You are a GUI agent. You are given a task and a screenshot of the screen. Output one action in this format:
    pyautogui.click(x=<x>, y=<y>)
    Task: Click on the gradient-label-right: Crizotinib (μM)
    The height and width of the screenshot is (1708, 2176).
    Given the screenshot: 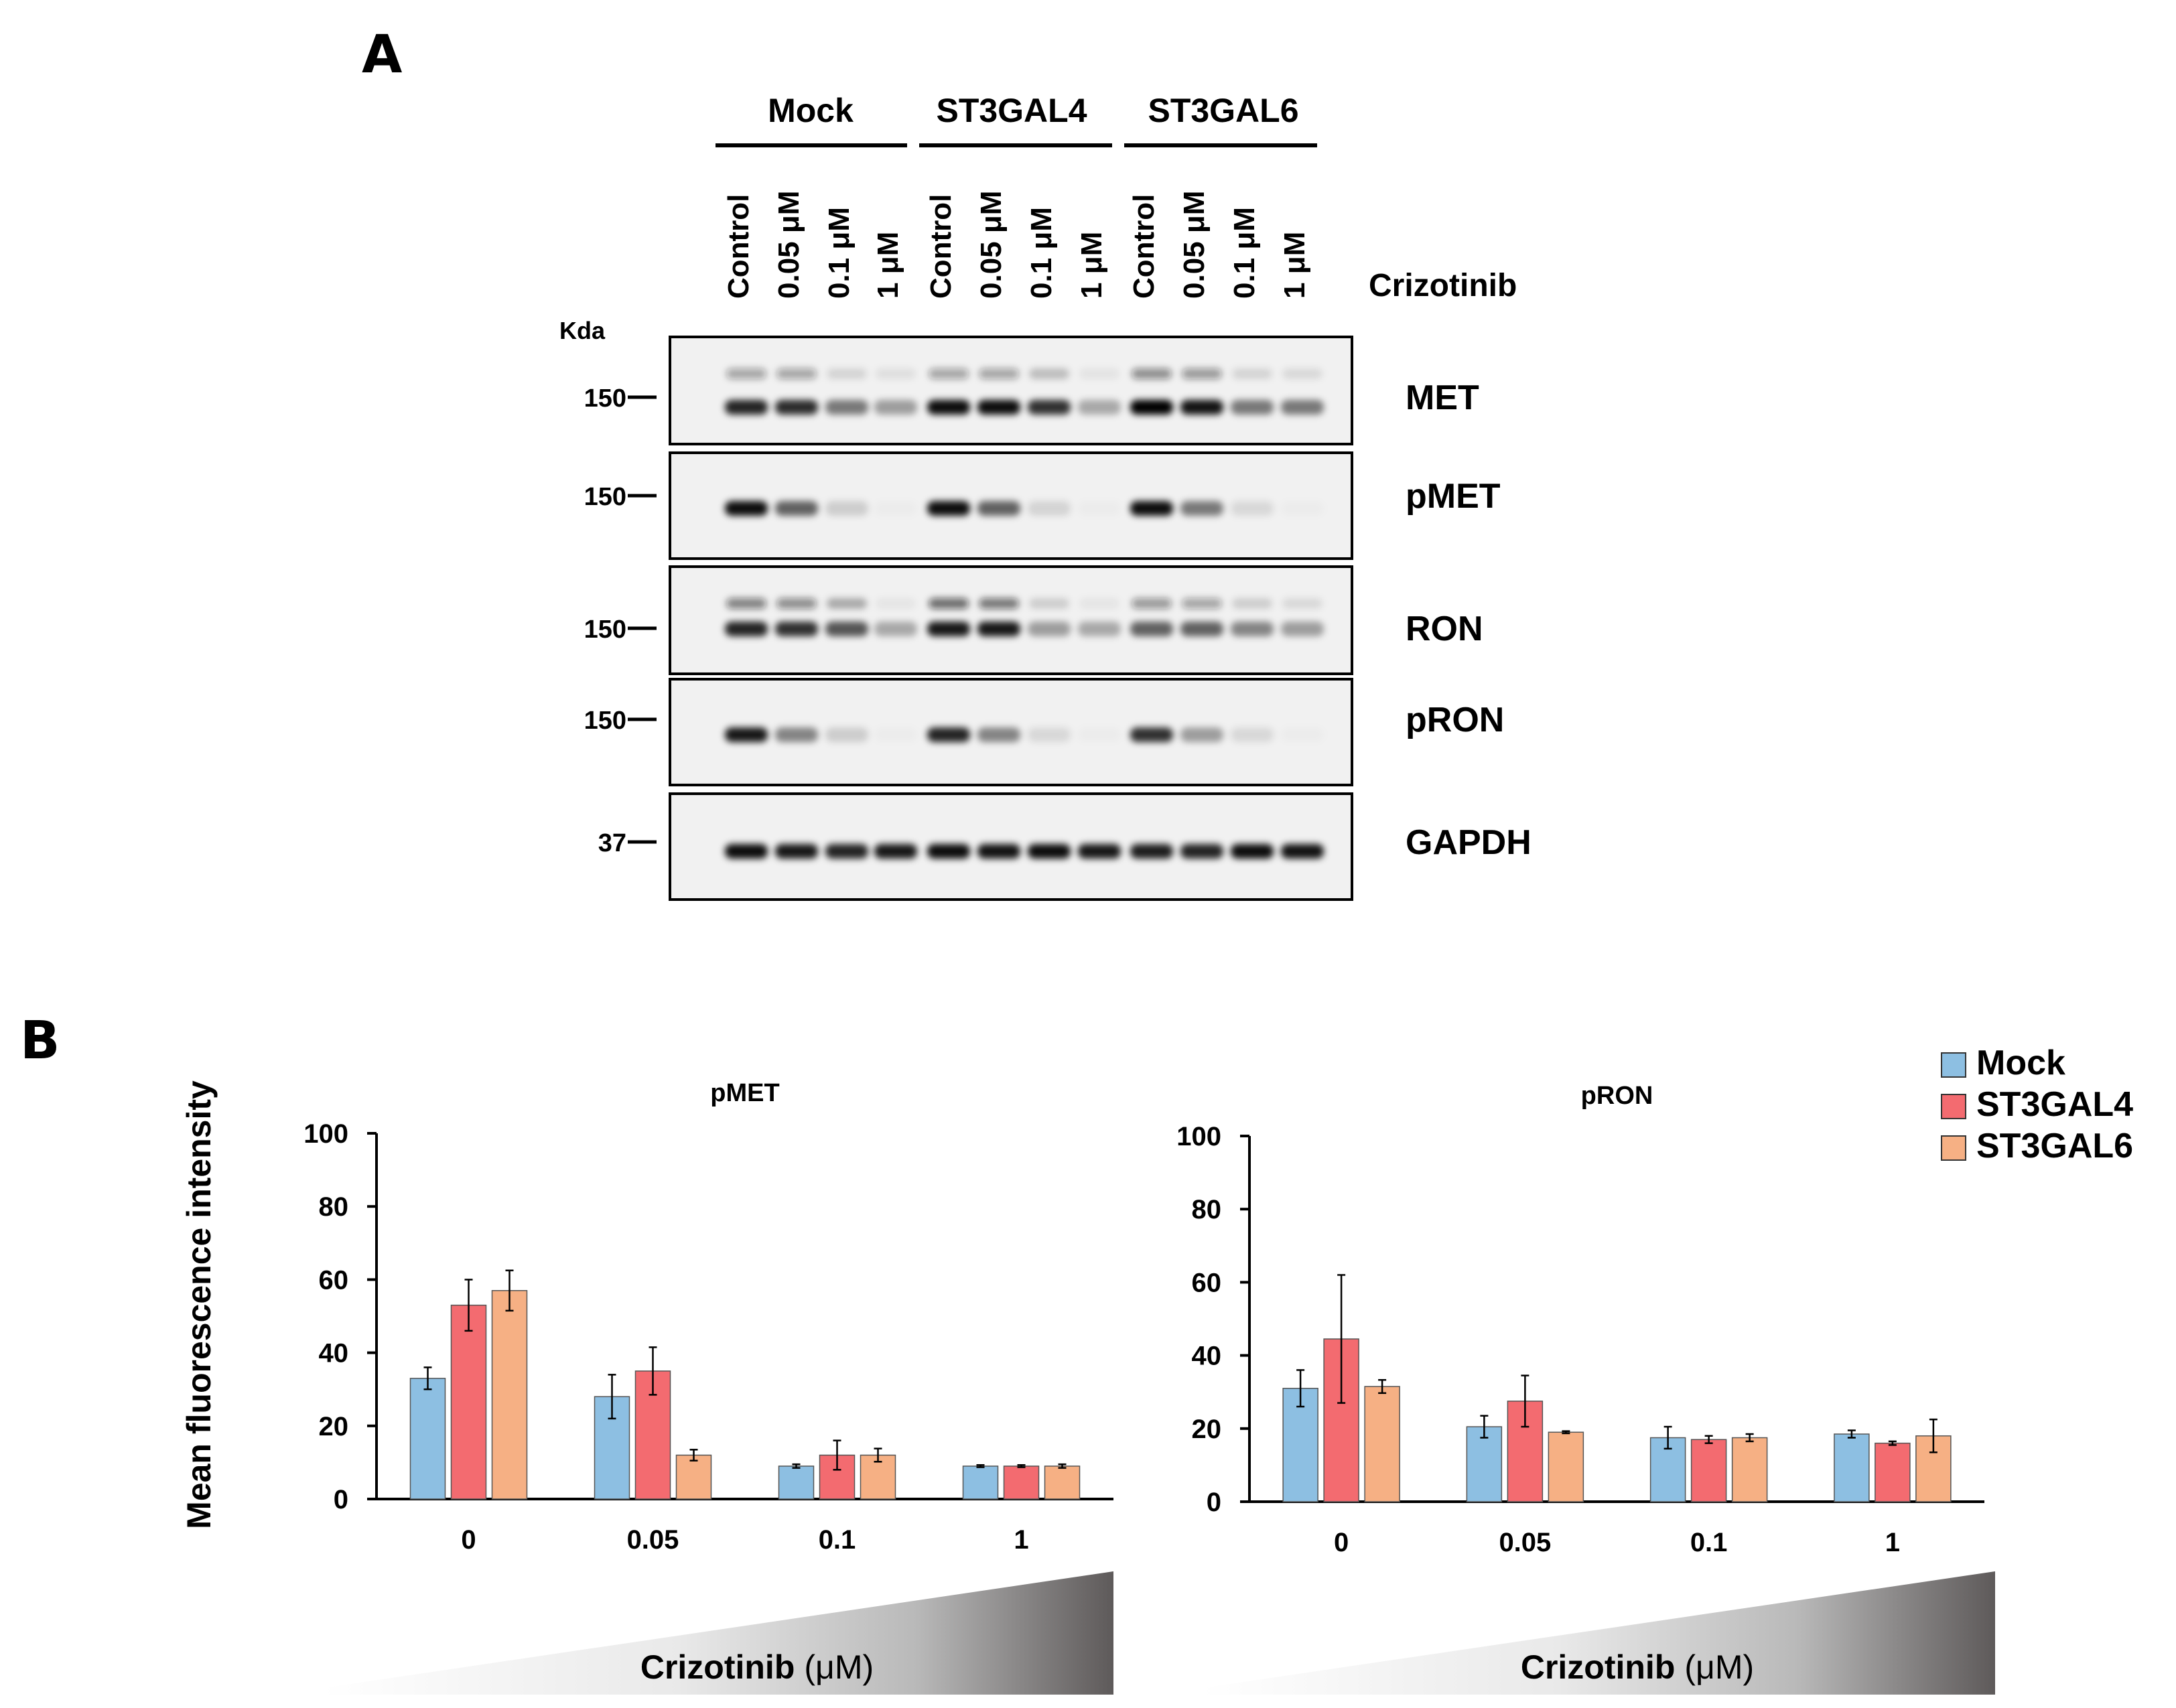 What is the action you would take?
    pyautogui.click(x=1637, y=1667)
    